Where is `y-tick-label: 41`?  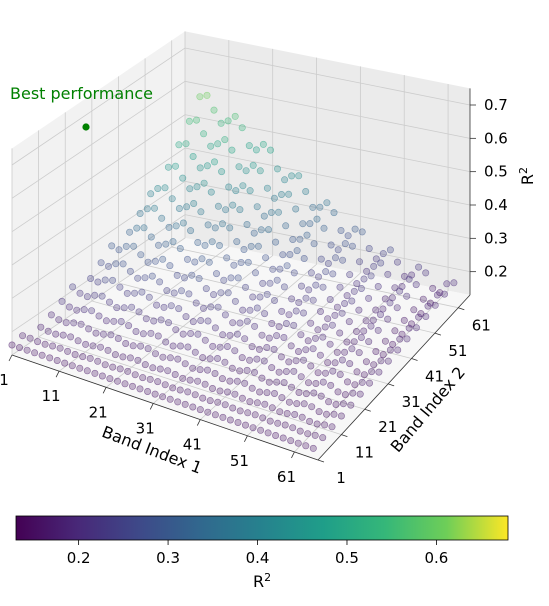 y-tick-label: 41 is located at coordinates (434, 376).